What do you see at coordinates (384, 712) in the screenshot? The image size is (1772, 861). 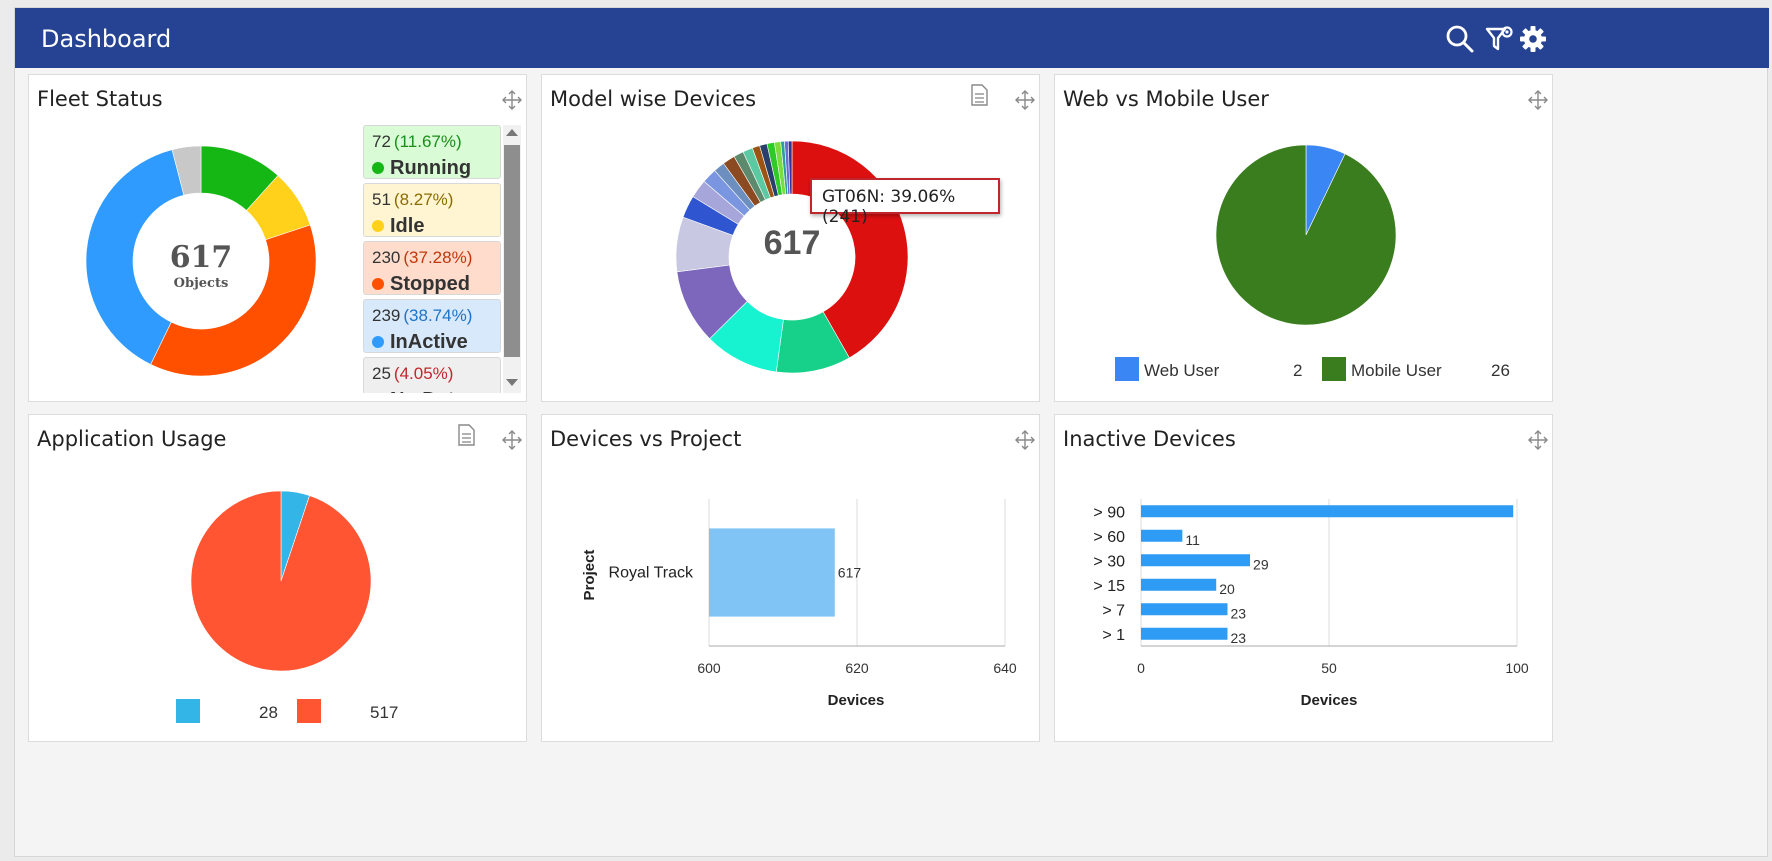 I see `legend-value-1: 517` at bounding box center [384, 712].